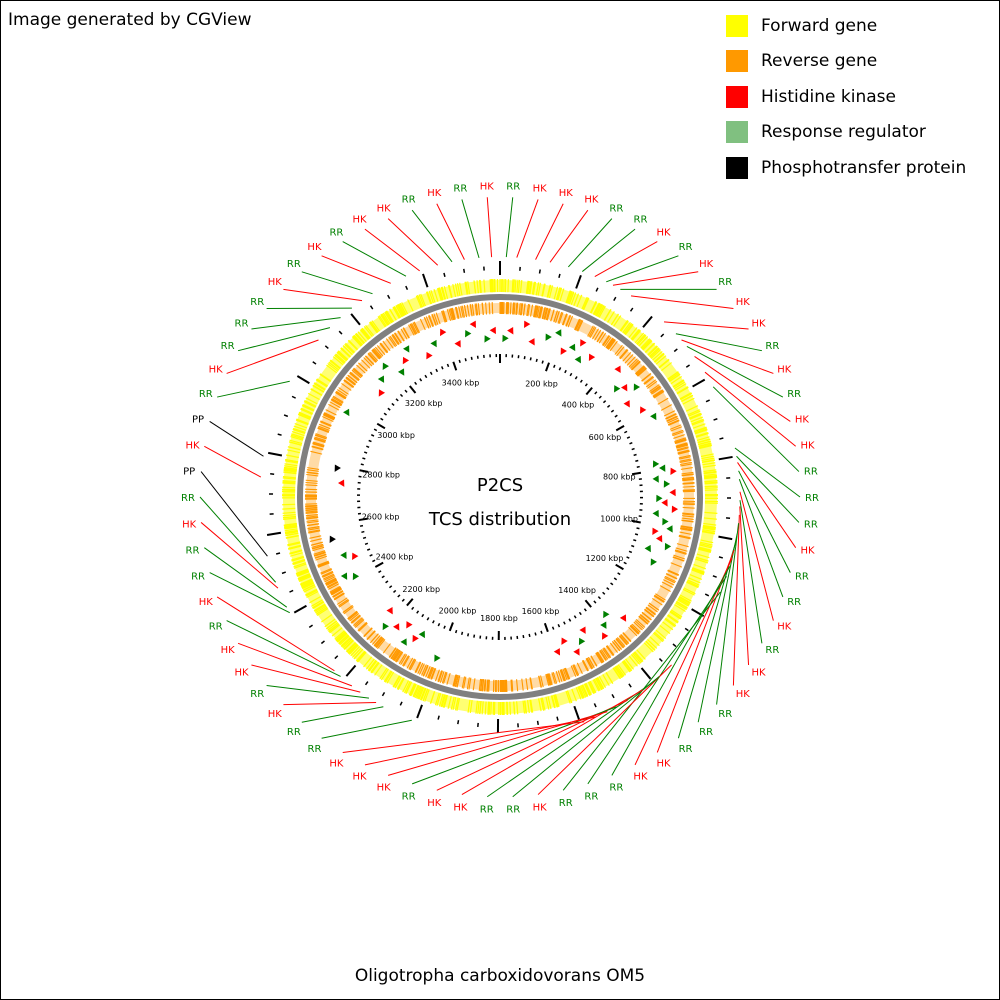 Image resolution: width=1000 pixels, height=1000 pixels. Describe the element at coordinates (843, 132) in the screenshot. I see `legend-label-response-regulator: Response regulator` at that location.